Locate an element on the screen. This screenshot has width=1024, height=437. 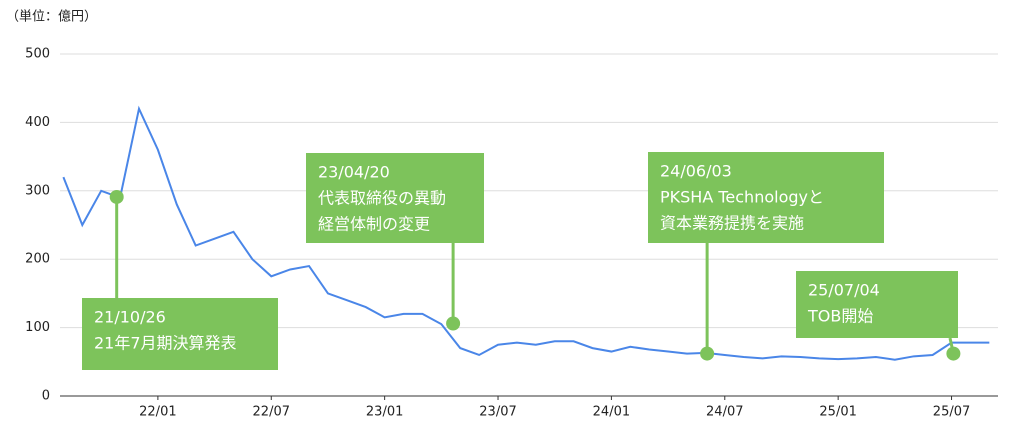
y-tick-label: 500 is located at coordinates (37, 54).